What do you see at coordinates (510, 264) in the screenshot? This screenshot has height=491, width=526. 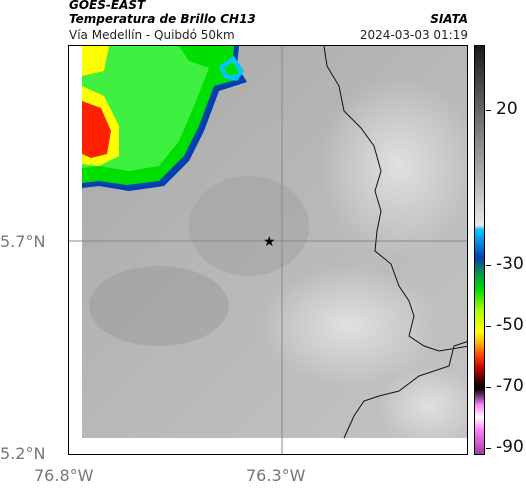 I see `colorbar-label: -30` at bounding box center [510, 264].